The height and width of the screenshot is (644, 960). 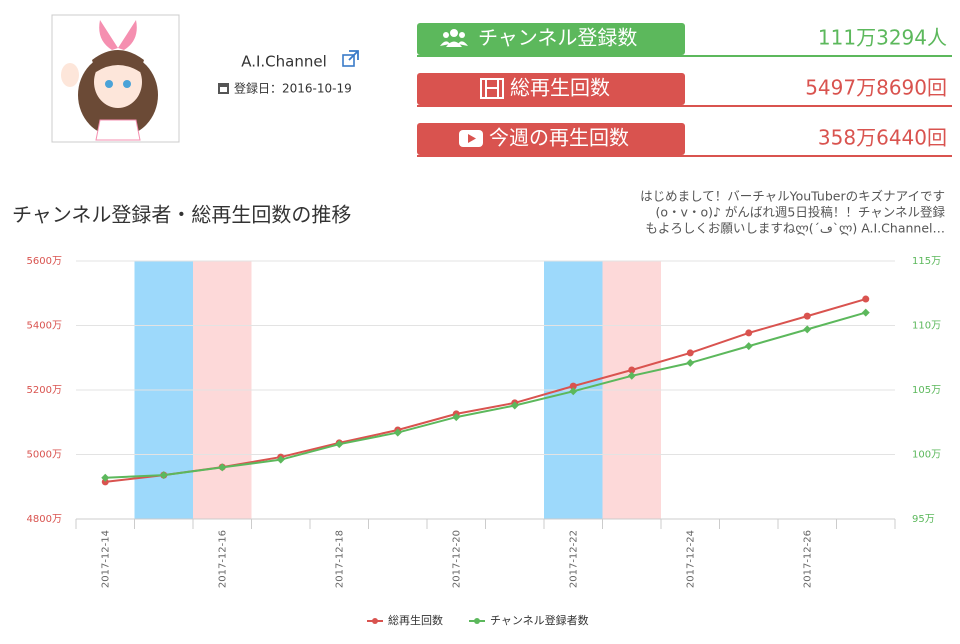 What do you see at coordinates (560, 88) in the screenshot?
I see `stat-label: 総再生回数` at bounding box center [560, 88].